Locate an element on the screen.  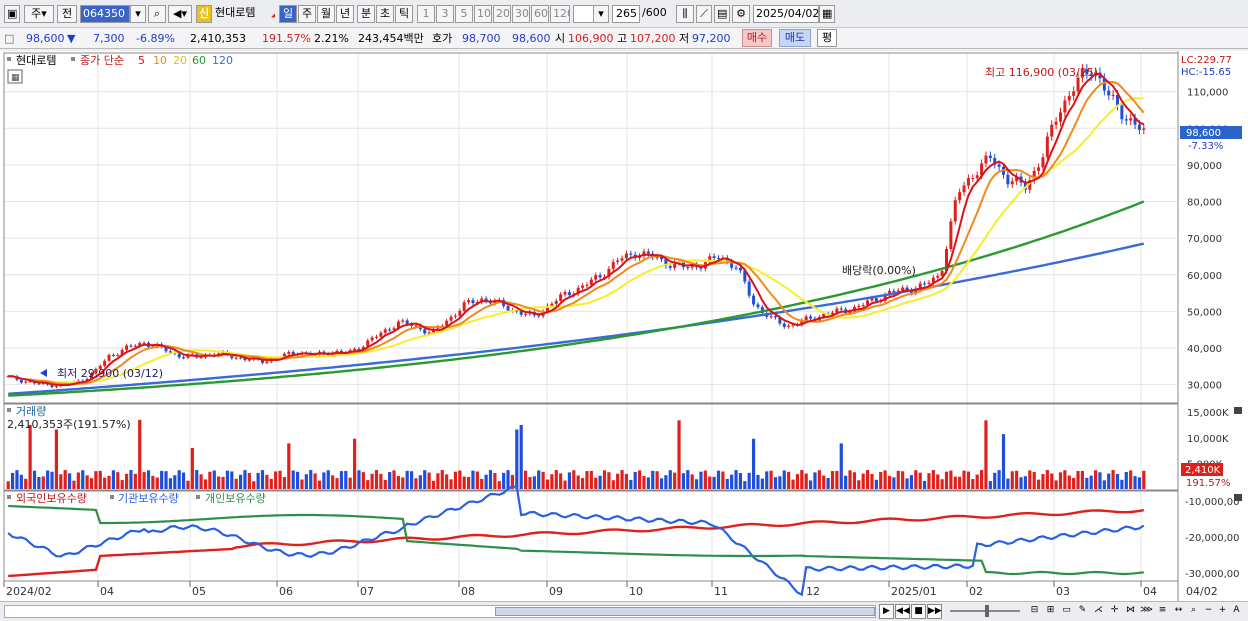
quote-bar-checkbox: □ is located at coordinates (9, 38).